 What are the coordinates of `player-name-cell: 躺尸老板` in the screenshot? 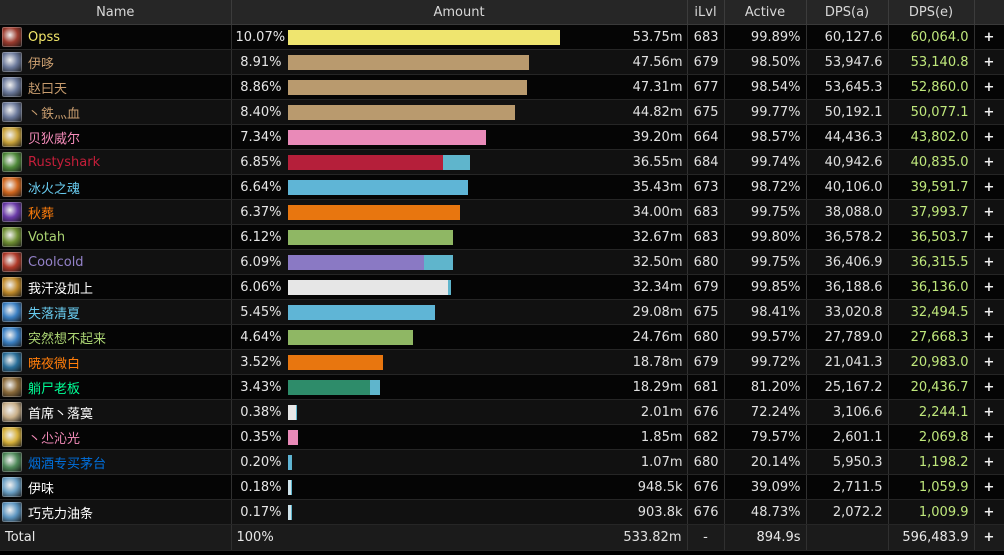 It's located at (116, 387).